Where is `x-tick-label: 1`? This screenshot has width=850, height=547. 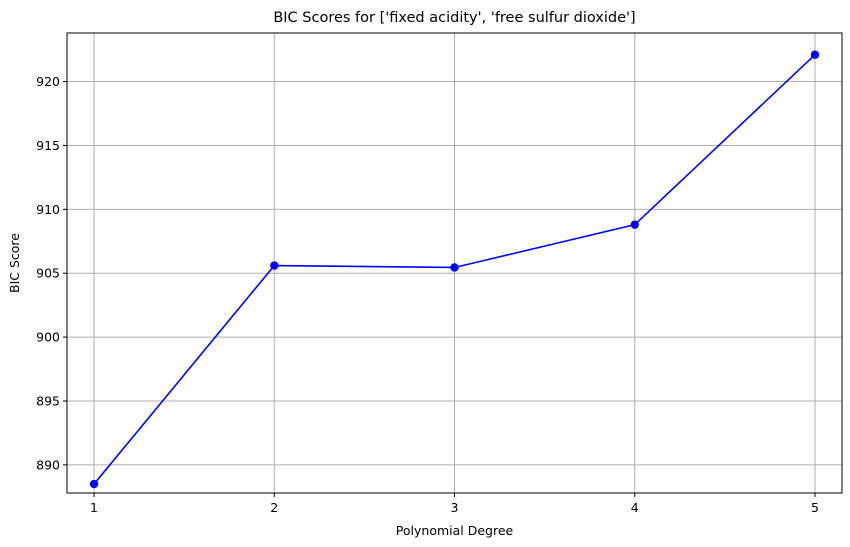 x-tick-label: 1 is located at coordinates (94, 507).